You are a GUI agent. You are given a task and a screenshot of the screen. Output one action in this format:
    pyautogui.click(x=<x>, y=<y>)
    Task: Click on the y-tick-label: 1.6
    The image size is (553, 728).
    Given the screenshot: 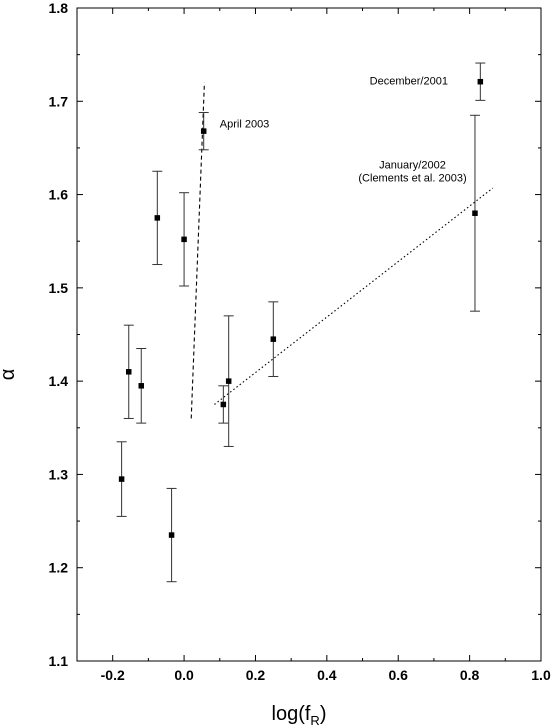 What is the action you would take?
    pyautogui.click(x=59, y=195)
    